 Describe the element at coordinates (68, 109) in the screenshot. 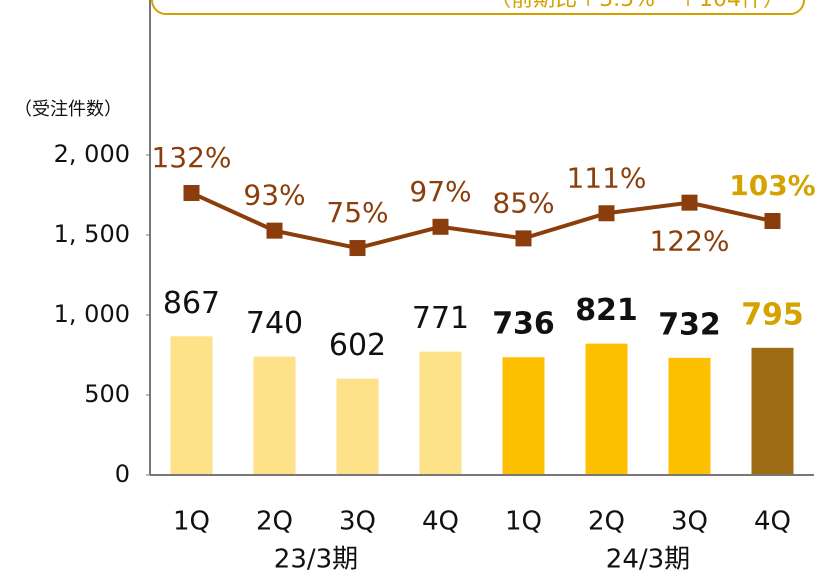

I see `y-axis-label: （受注件数）` at that location.